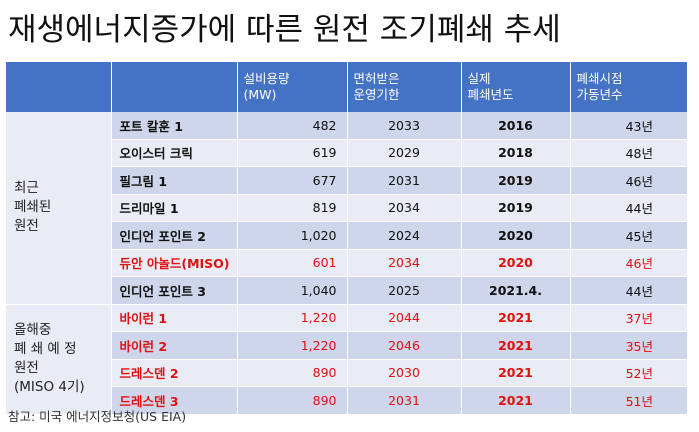  I want to click on table-row-highlighted: 드레스덴 3 890 2031 2021 51년, so click(346, 400).